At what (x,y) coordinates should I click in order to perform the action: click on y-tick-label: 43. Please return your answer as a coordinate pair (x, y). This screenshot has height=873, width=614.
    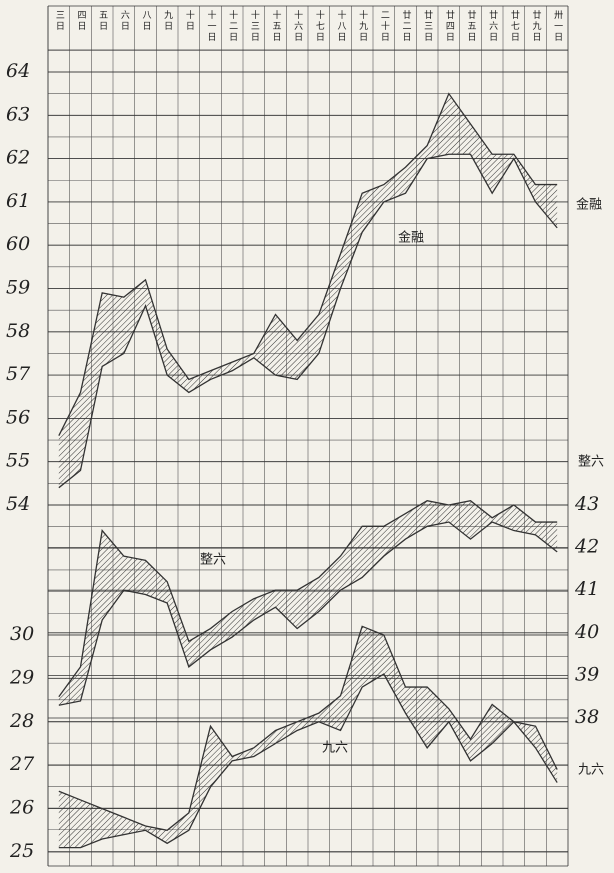
    Looking at the image, I should click on (586, 504).